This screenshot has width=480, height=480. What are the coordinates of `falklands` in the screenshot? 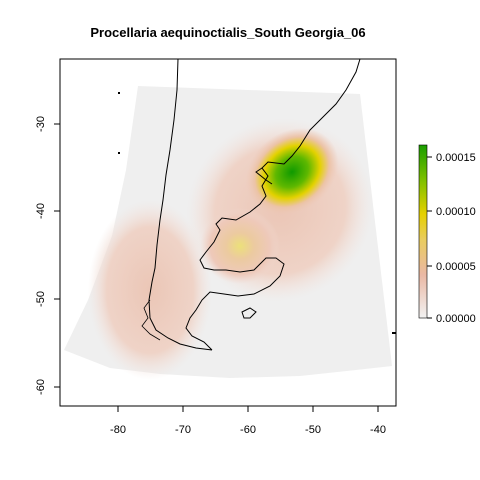 It's located at (249, 313).